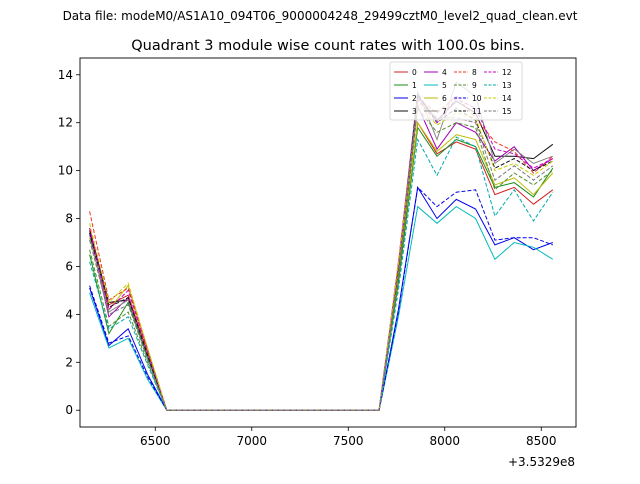 This screenshot has height=484, width=640. Describe the element at coordinates (507, 72) in the screenshot. I see `legend-label-12: 12` at that location.